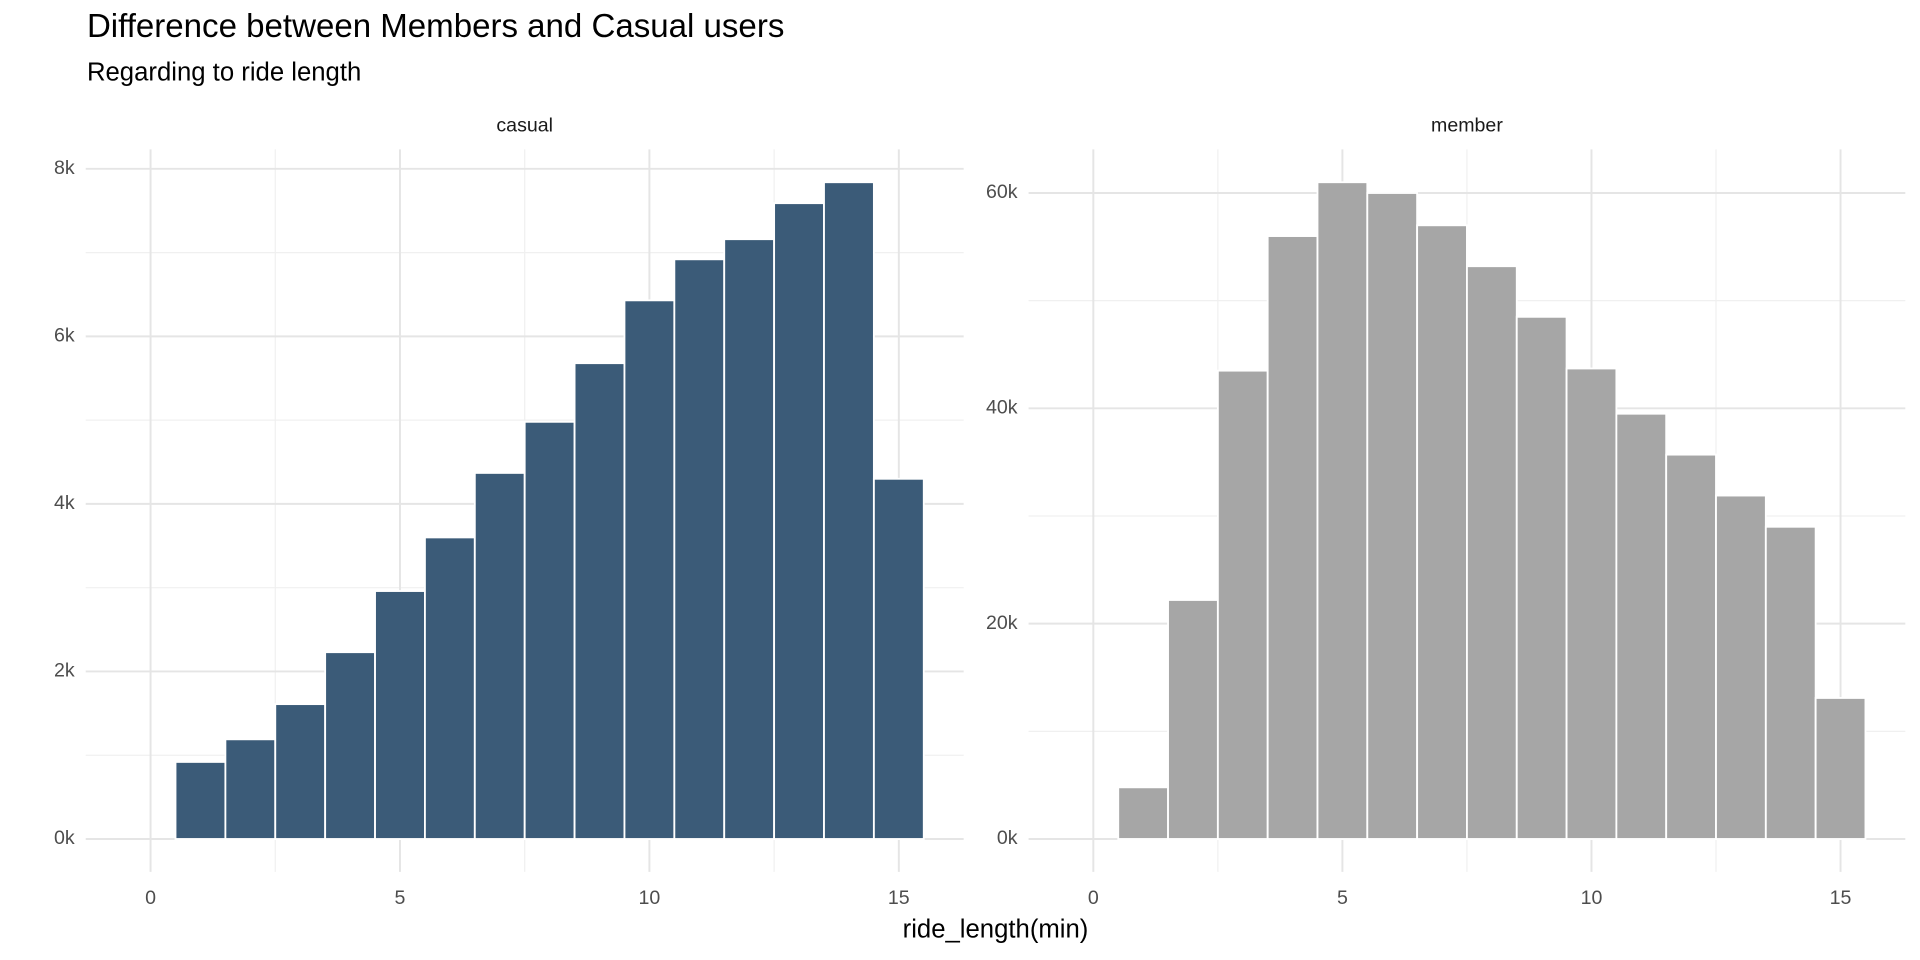 Image resolution: width=1920 pixels, height=960 pixels. What do you see at coordinates (64, 168) in the screenshot?
I see `y-tick-label: 8k` at bounding box center [64, 168].